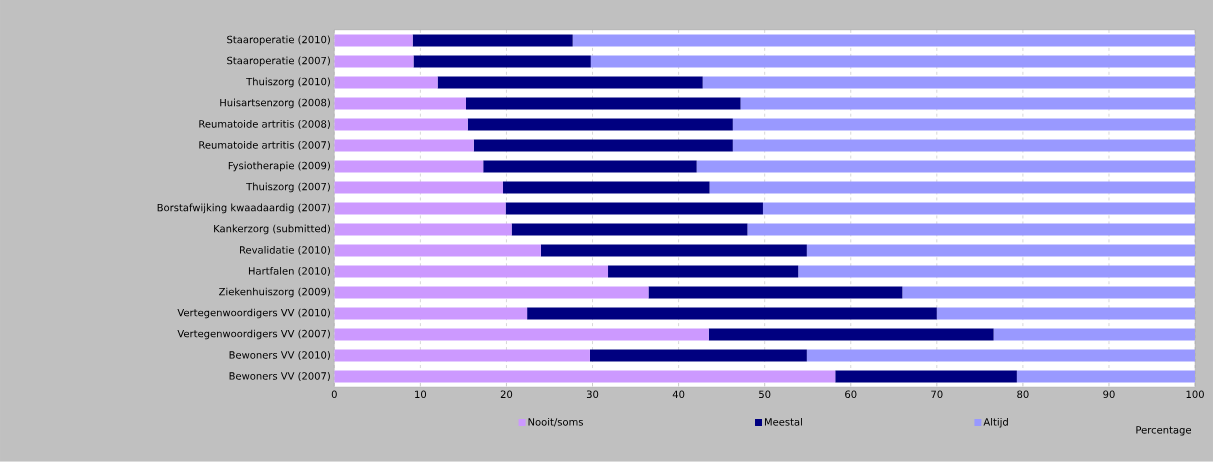 The width and height of the screenshot is (1213, 462). Describe the element at coordinates (851, 394) in the screenshot. I see `x-tick-label: 60` at that location.